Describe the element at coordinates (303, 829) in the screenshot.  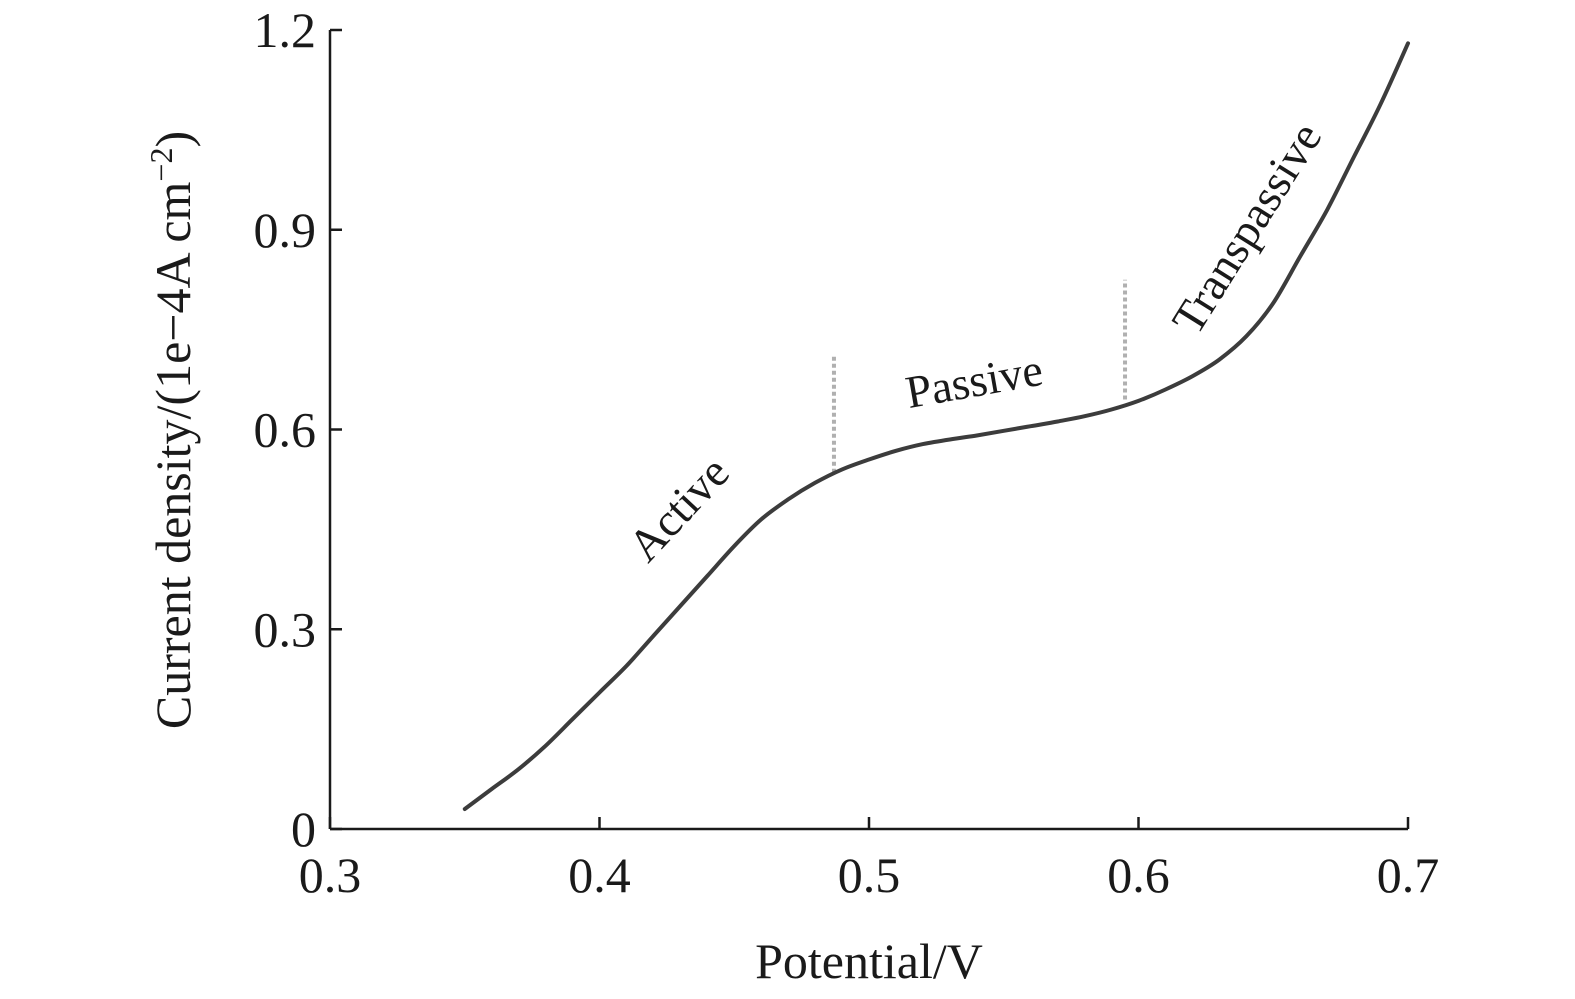
I see `y-tick-label: 0` at that location.